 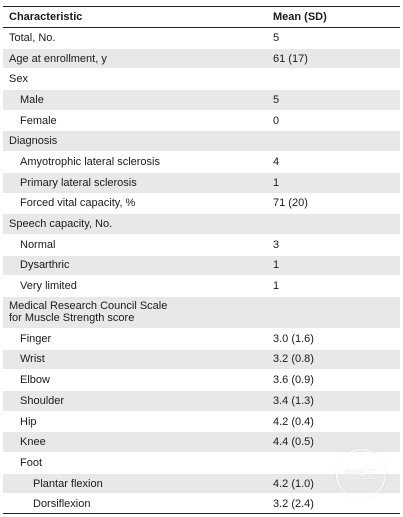 I want to click on row-label: Sex, so click(x=18, y=79).